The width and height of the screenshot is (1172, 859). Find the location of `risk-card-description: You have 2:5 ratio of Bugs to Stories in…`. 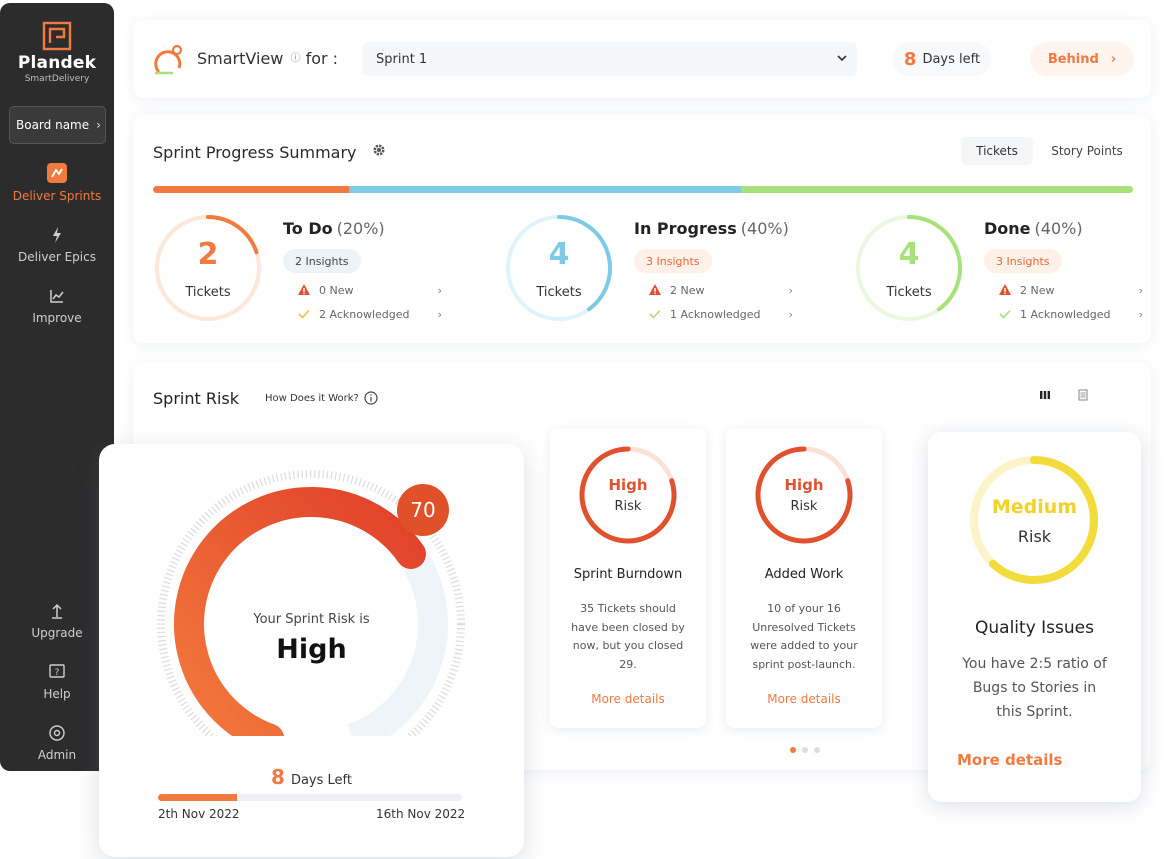

risk-card-description: You have 2:5 ratio of Bugs to Stories in… is located at coordinates (1034, 688).